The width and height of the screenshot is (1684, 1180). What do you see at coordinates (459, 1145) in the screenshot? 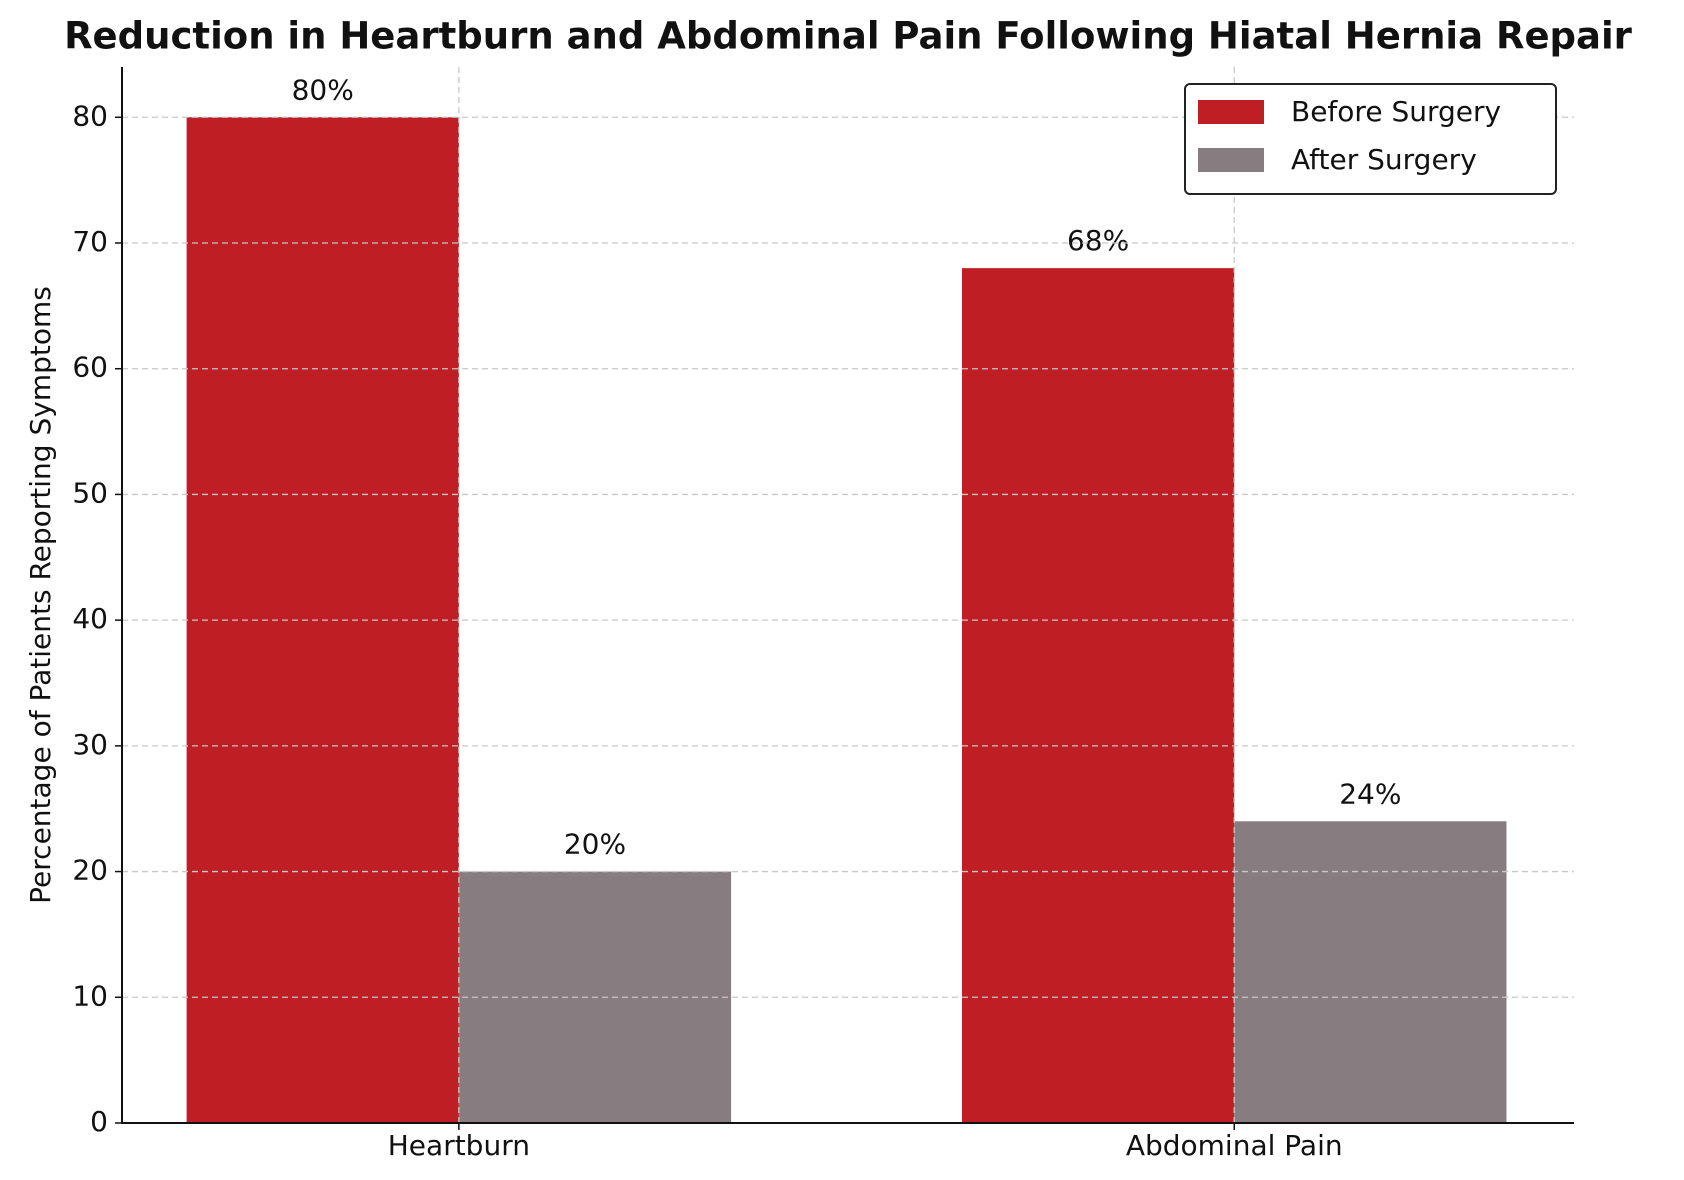
I see `x-tick-label: Heartburn` at bounding box center [459, 1145].